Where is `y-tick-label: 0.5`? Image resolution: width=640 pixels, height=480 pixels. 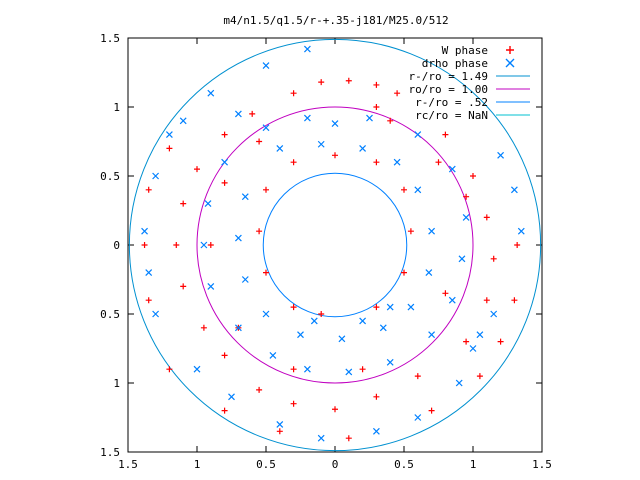 y-tick-label: 0.5 is located at coordinates (110, 314).